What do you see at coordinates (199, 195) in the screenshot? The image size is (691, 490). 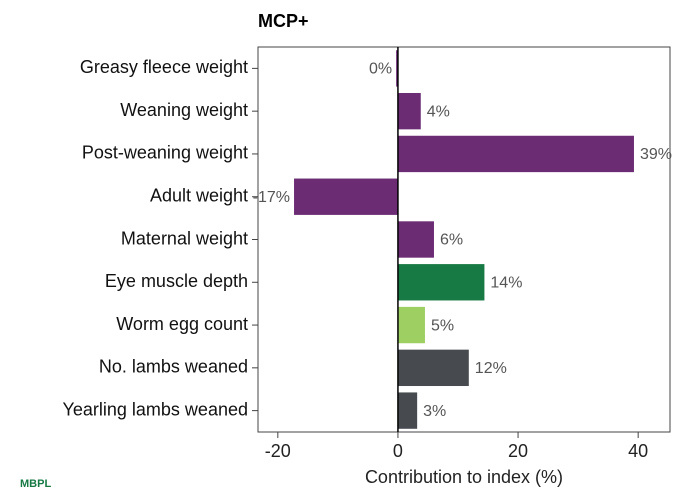 I see `y-tick-label: Adult weight` at bounding box center [199, 195].